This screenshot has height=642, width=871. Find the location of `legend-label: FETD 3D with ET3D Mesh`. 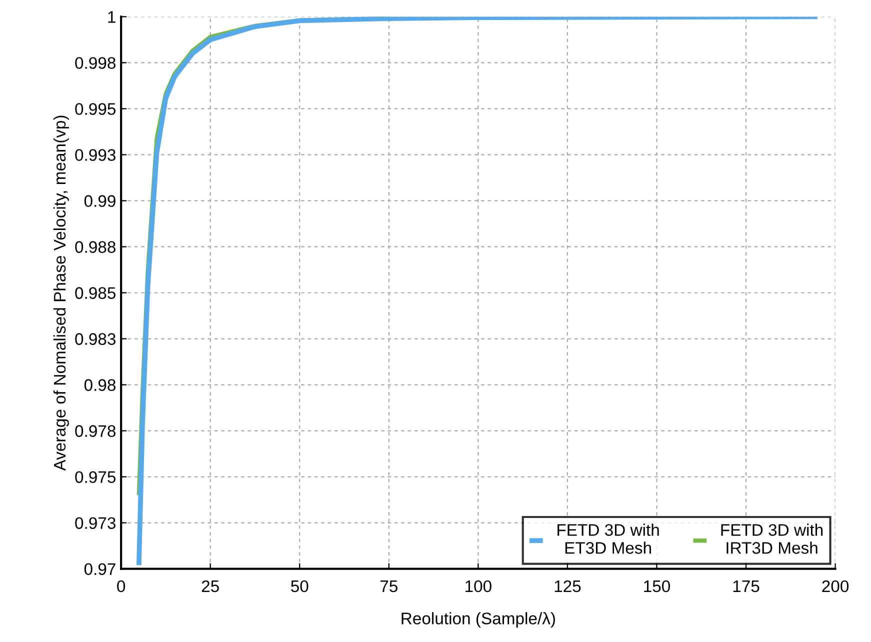

legend-label: FETD 3D with ET3D Mesh is located at coordinates (608, 539).